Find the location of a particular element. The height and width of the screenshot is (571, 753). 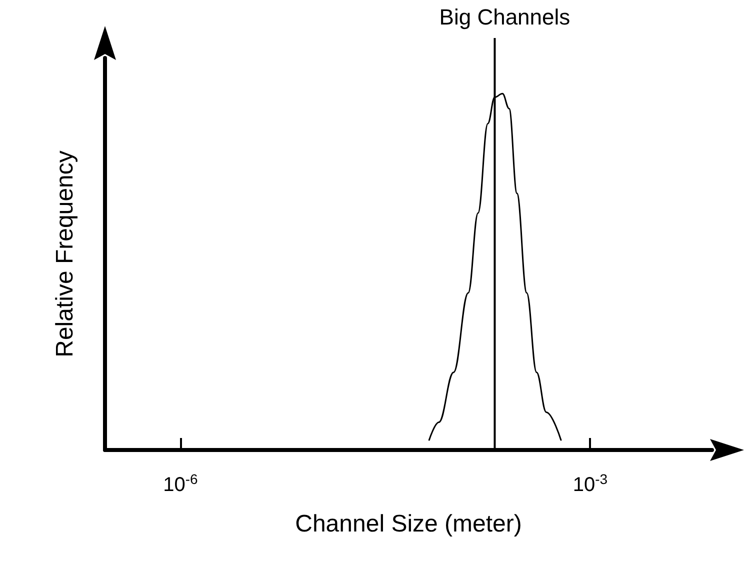

ref-line-label: Big Channels is located at coordinates (504, 17).